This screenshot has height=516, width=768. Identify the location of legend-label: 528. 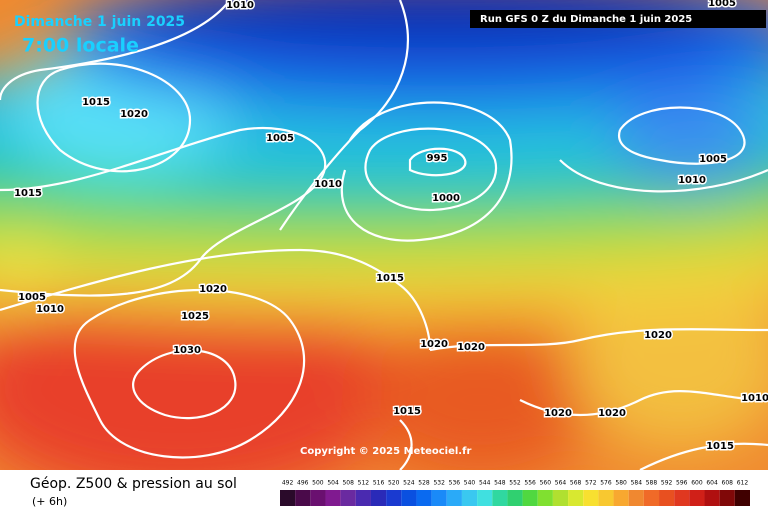
(424, 483).